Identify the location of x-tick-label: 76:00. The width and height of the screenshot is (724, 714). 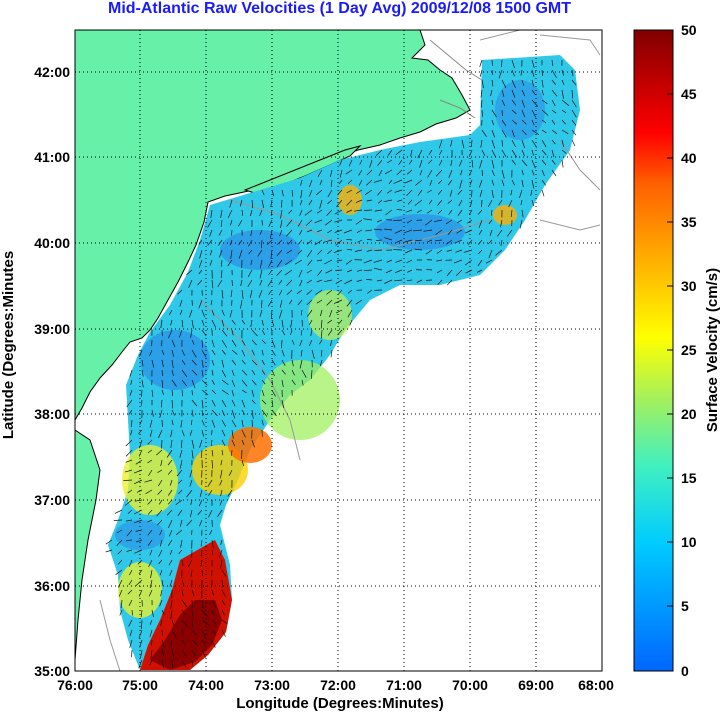
(75, 685).